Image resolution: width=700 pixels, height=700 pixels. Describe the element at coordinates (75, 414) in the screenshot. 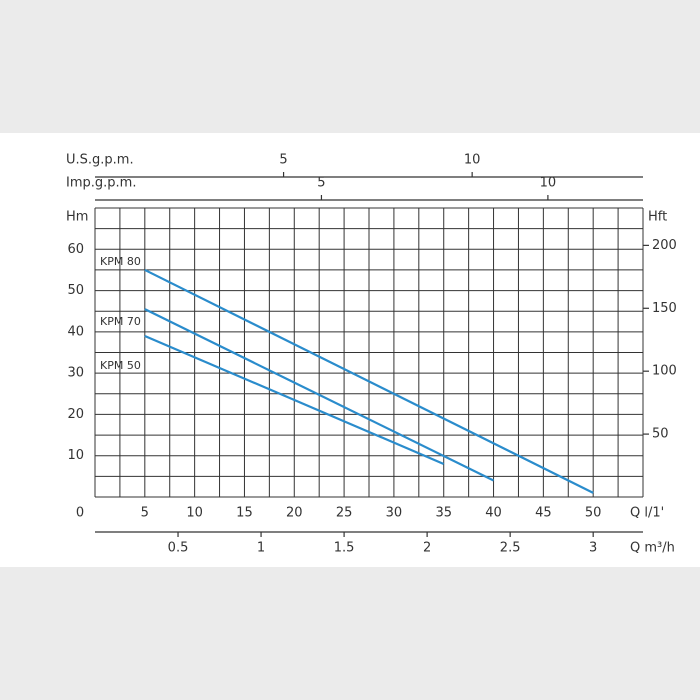

I see `y-tick-label: 20` at that location.